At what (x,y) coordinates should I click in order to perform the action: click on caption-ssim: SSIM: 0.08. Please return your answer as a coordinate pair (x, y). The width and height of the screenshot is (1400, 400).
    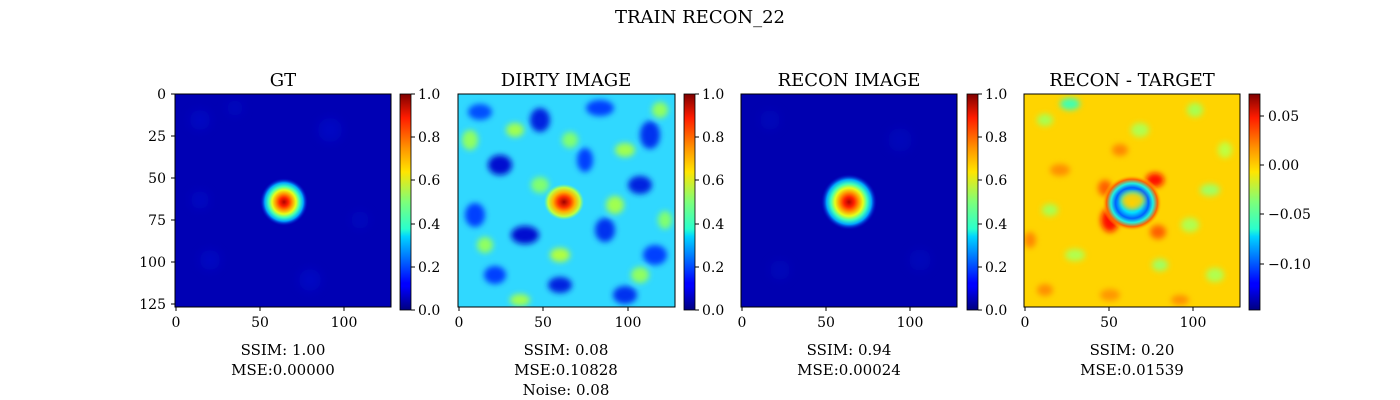
    Looking at the image, I should click on (566, 350).